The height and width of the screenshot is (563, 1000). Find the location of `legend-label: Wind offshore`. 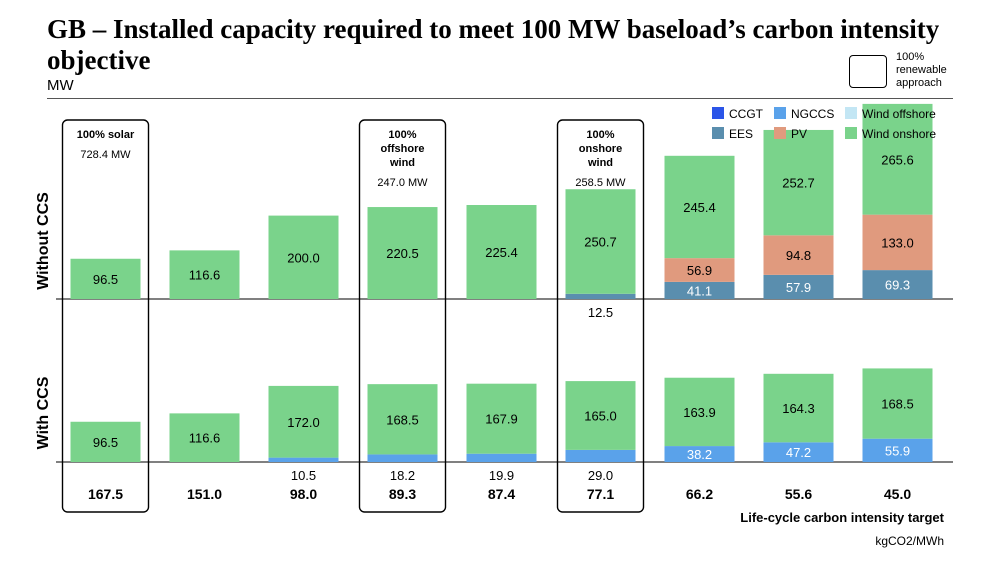

legend-label: Wind offshore is located at coordinates (899, 114).